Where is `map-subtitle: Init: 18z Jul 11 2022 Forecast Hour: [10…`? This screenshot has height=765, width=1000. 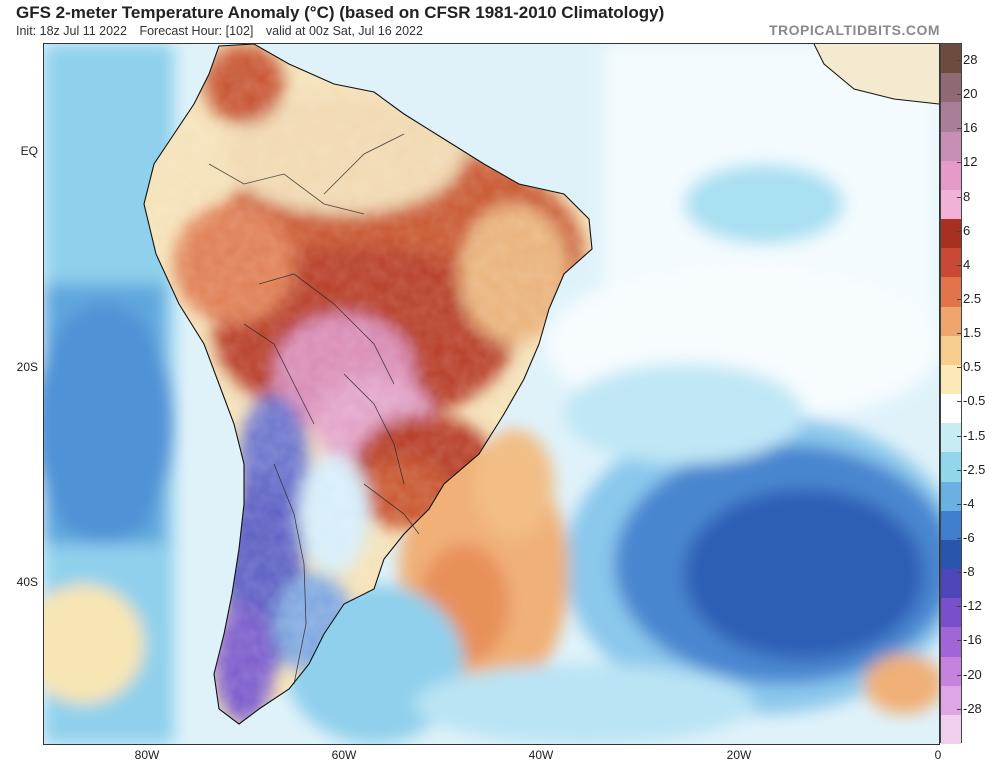 map-subtitle: Init: 18z Jul 11 2022 Forecast Hour: [10… is located at coordinates (224, 31).